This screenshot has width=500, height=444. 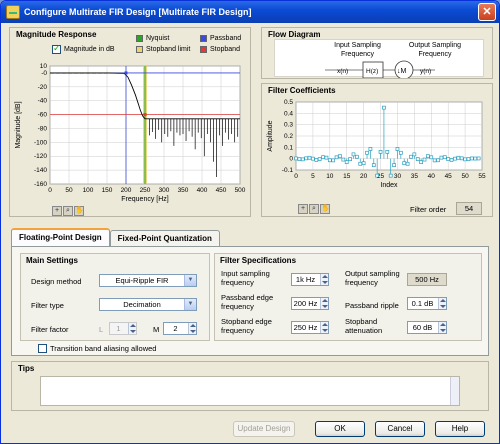 I want to click on transition-aliasing-checkbox: Transition band aliasing allowed, so click(x=97, y=348).